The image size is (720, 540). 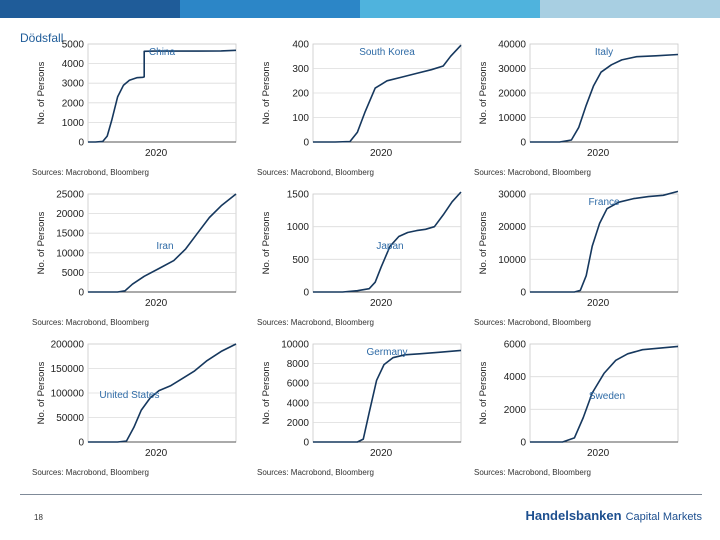 What do you see at coordinates (164, 246) in the screenshot?
I see `series-label: Iran` at bounding box center [164, 246].